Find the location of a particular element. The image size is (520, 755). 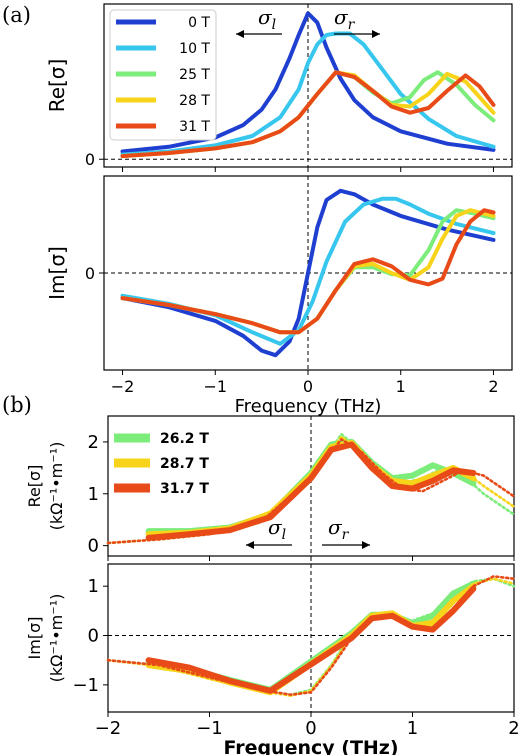

sigma-r-arrow-head is located at coordinates (376, 34).